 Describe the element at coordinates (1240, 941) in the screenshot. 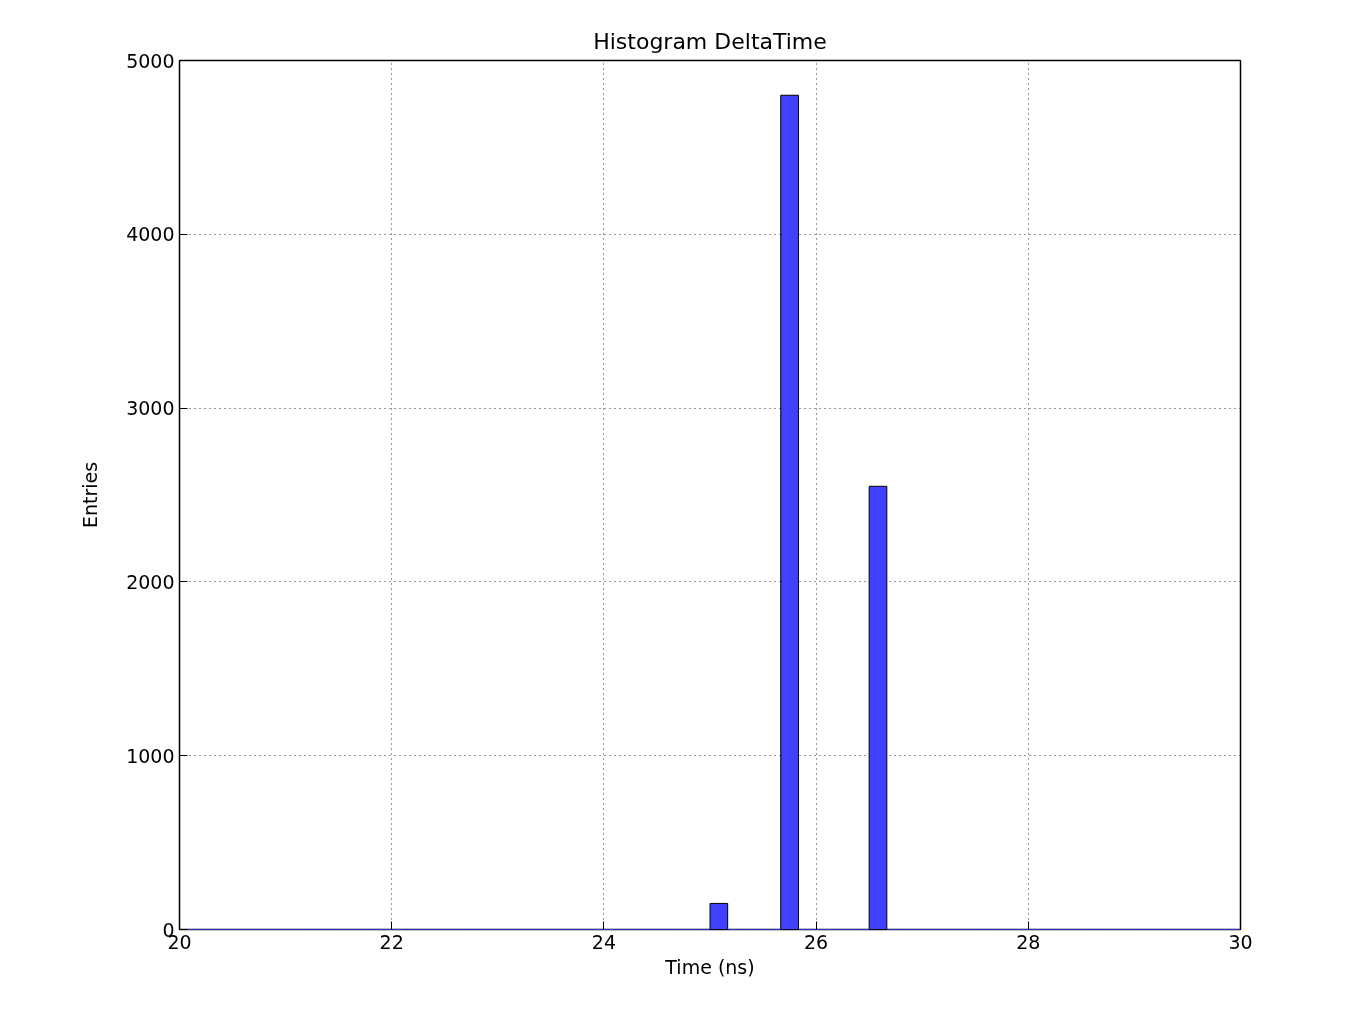

I see `x-tick-label: 30` at that location.